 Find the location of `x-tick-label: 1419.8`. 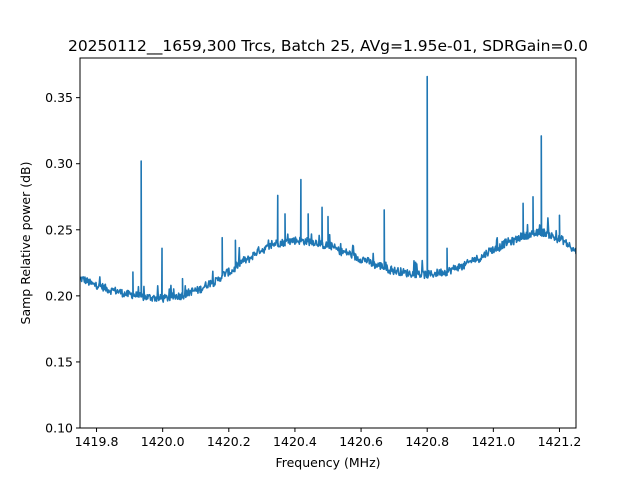

x-tick-label: 1419.8 is located at coordinates (97, 441).